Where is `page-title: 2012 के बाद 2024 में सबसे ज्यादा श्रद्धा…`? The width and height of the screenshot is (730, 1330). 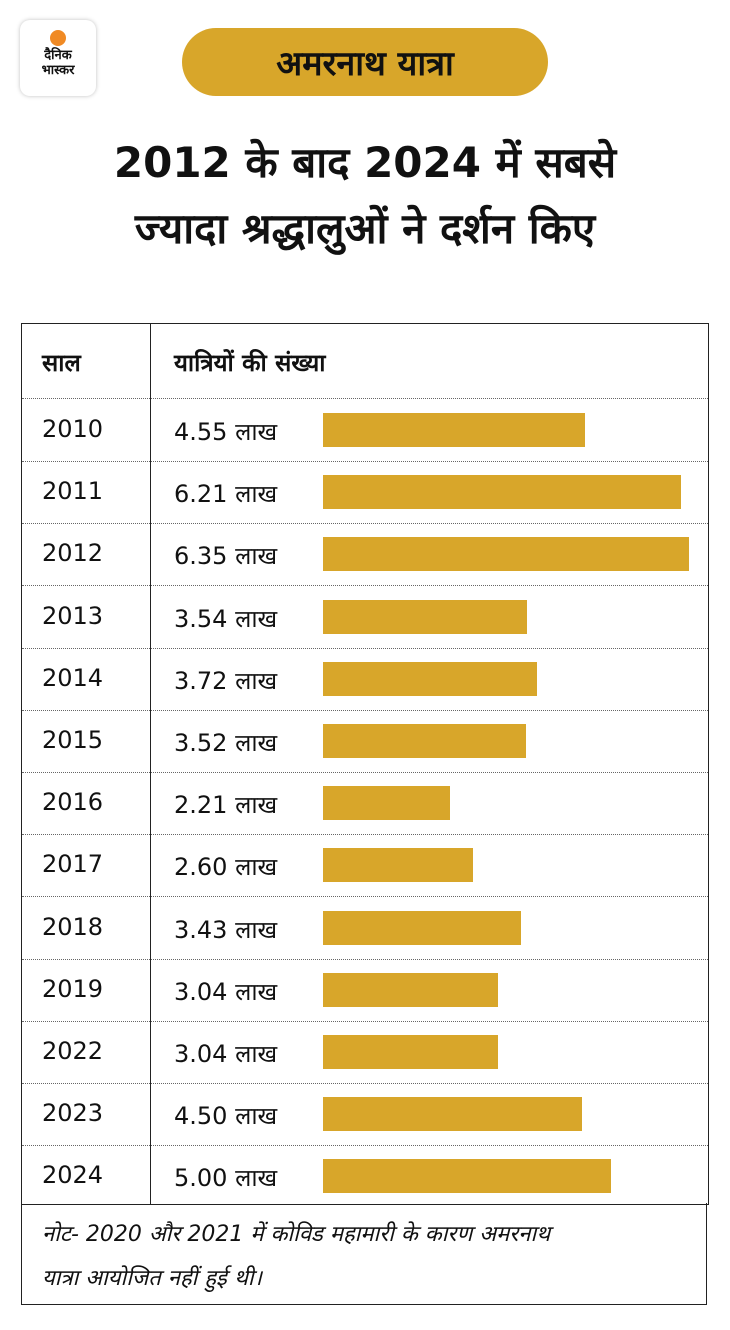 page-title: 2012 के बाद 2024 में सबसे ज्यादा श्रद्धा… is located at coordinates (365, 196).